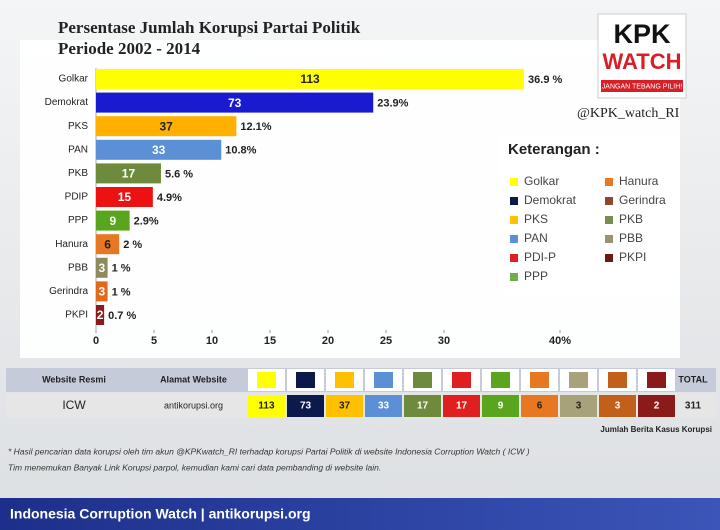 The width and height of the screenshot is (720, 530). What do you see at coordinates (179, 174) in the screenshot?
I see `value-label: 5.6 %` at bounding box center [179, 174].